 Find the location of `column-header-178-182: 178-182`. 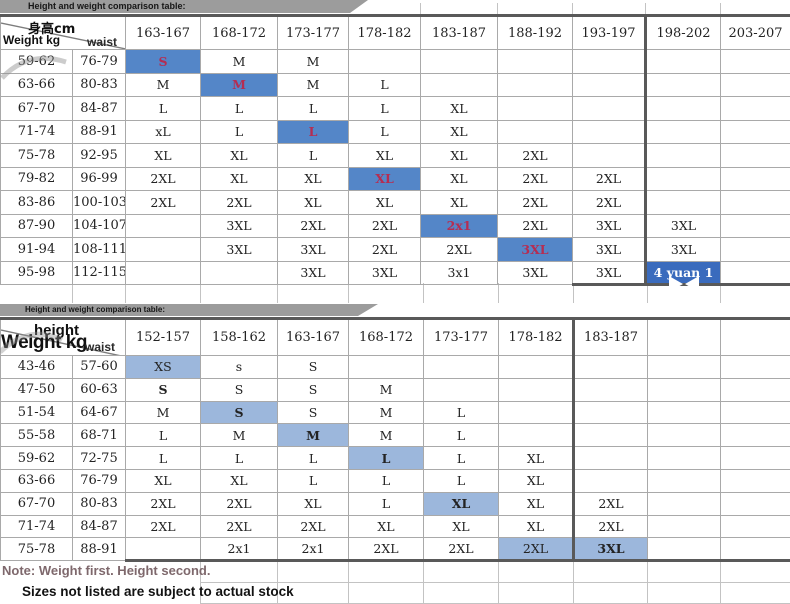

column-header-178-182: 178-182 is located at coordinates (536, 337).